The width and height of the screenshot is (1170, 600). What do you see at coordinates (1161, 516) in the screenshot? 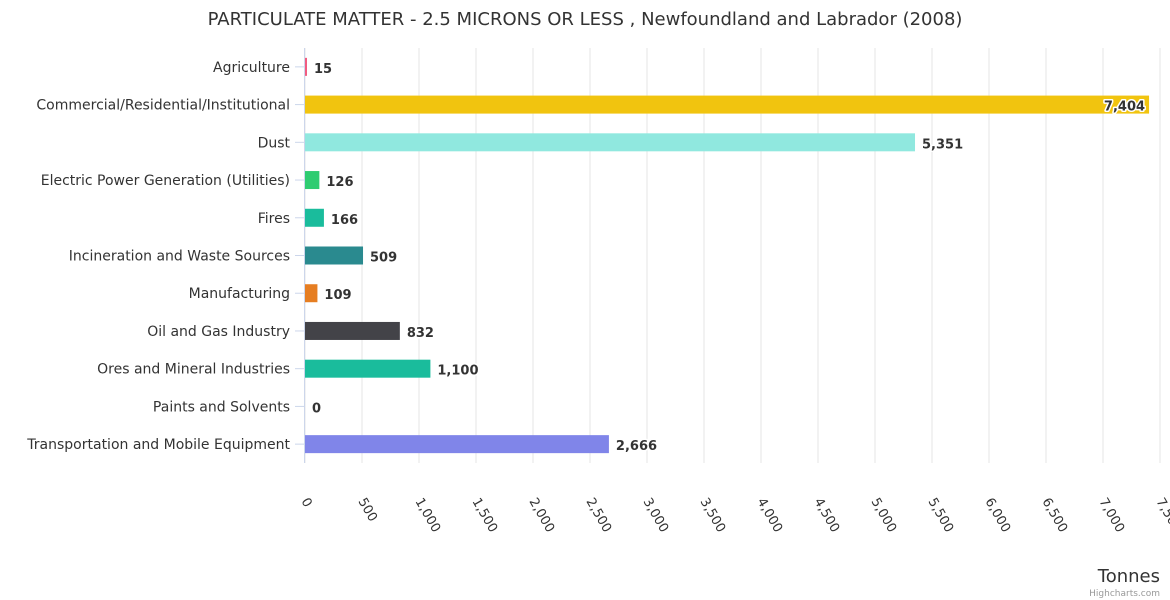
I see `x-tick-label: 7,500` at bounding box center [1161, 516].